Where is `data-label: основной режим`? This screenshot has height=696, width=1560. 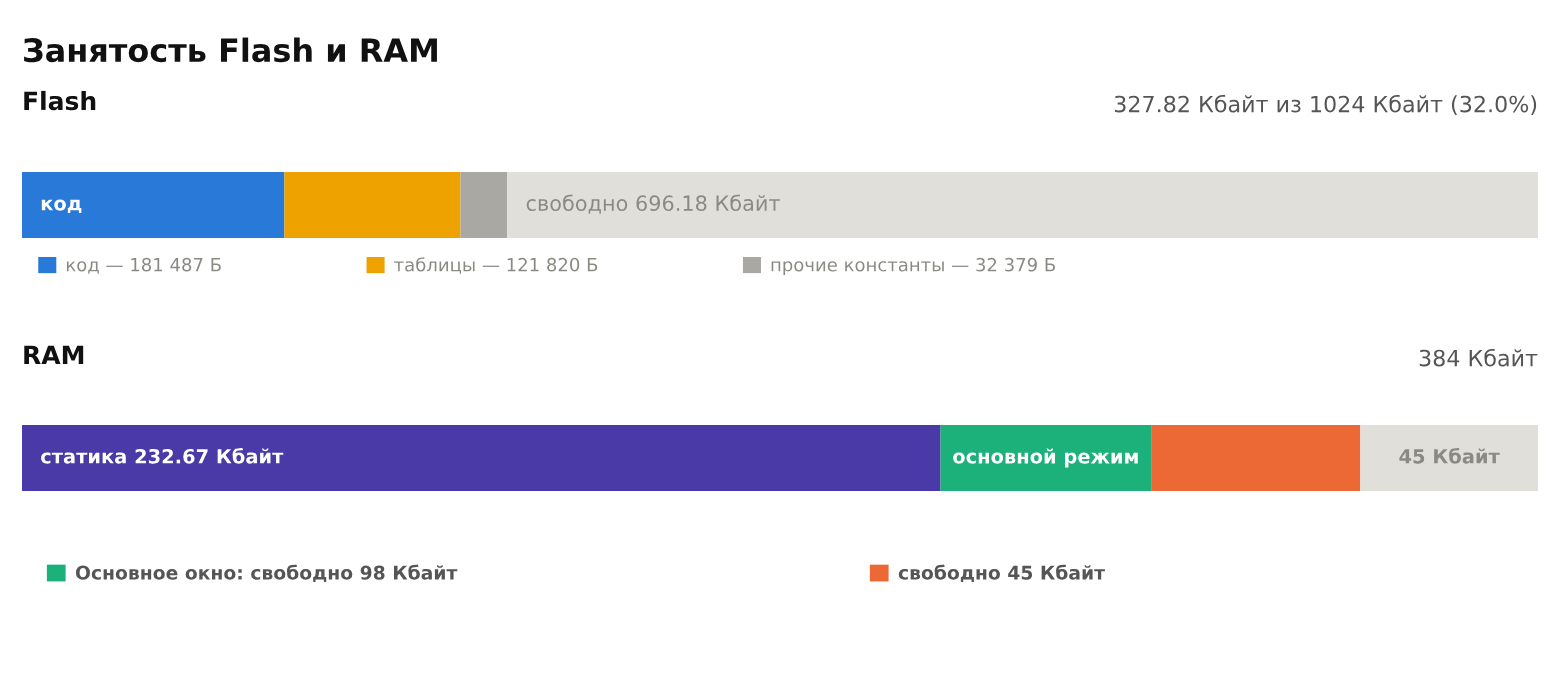 data-label: основной режим is located at coordinates (1045, 458).